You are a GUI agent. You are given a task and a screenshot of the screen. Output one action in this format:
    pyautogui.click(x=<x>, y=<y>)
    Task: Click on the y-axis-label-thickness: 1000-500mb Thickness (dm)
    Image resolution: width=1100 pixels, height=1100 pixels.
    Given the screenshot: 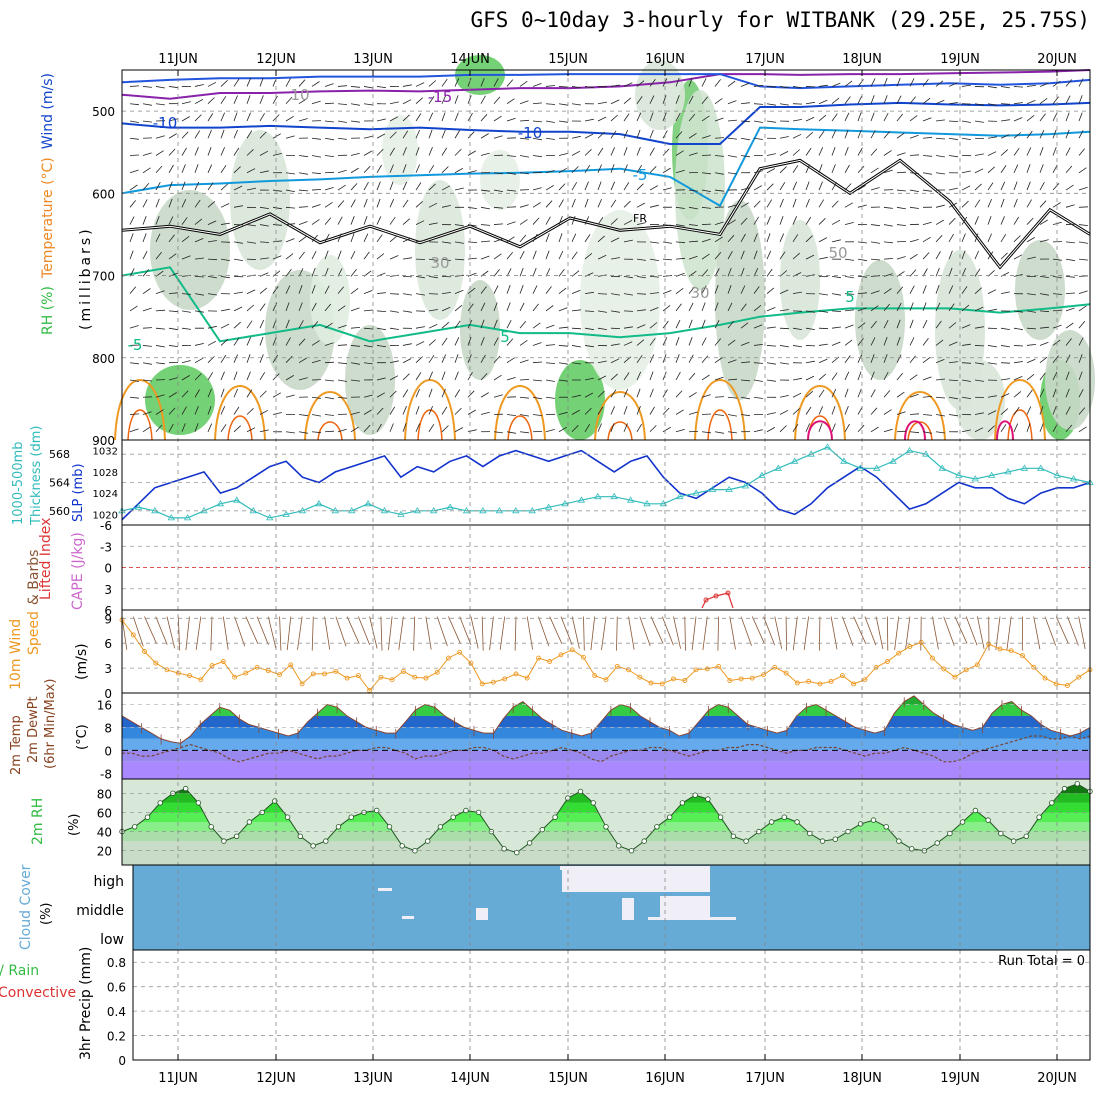 What is the action you would take?
    pyautogui.click(x=27, y=476)
    